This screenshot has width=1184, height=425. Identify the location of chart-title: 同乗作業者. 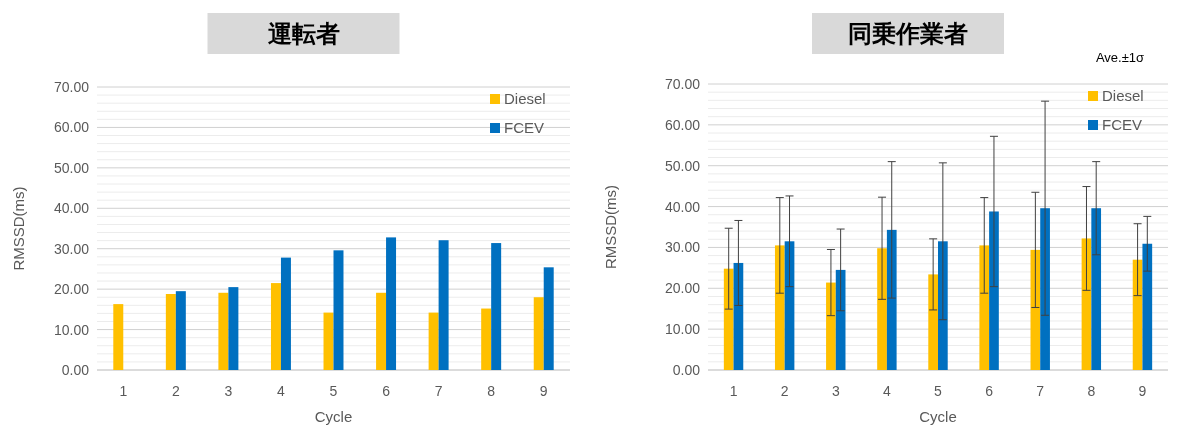
(908, 33).